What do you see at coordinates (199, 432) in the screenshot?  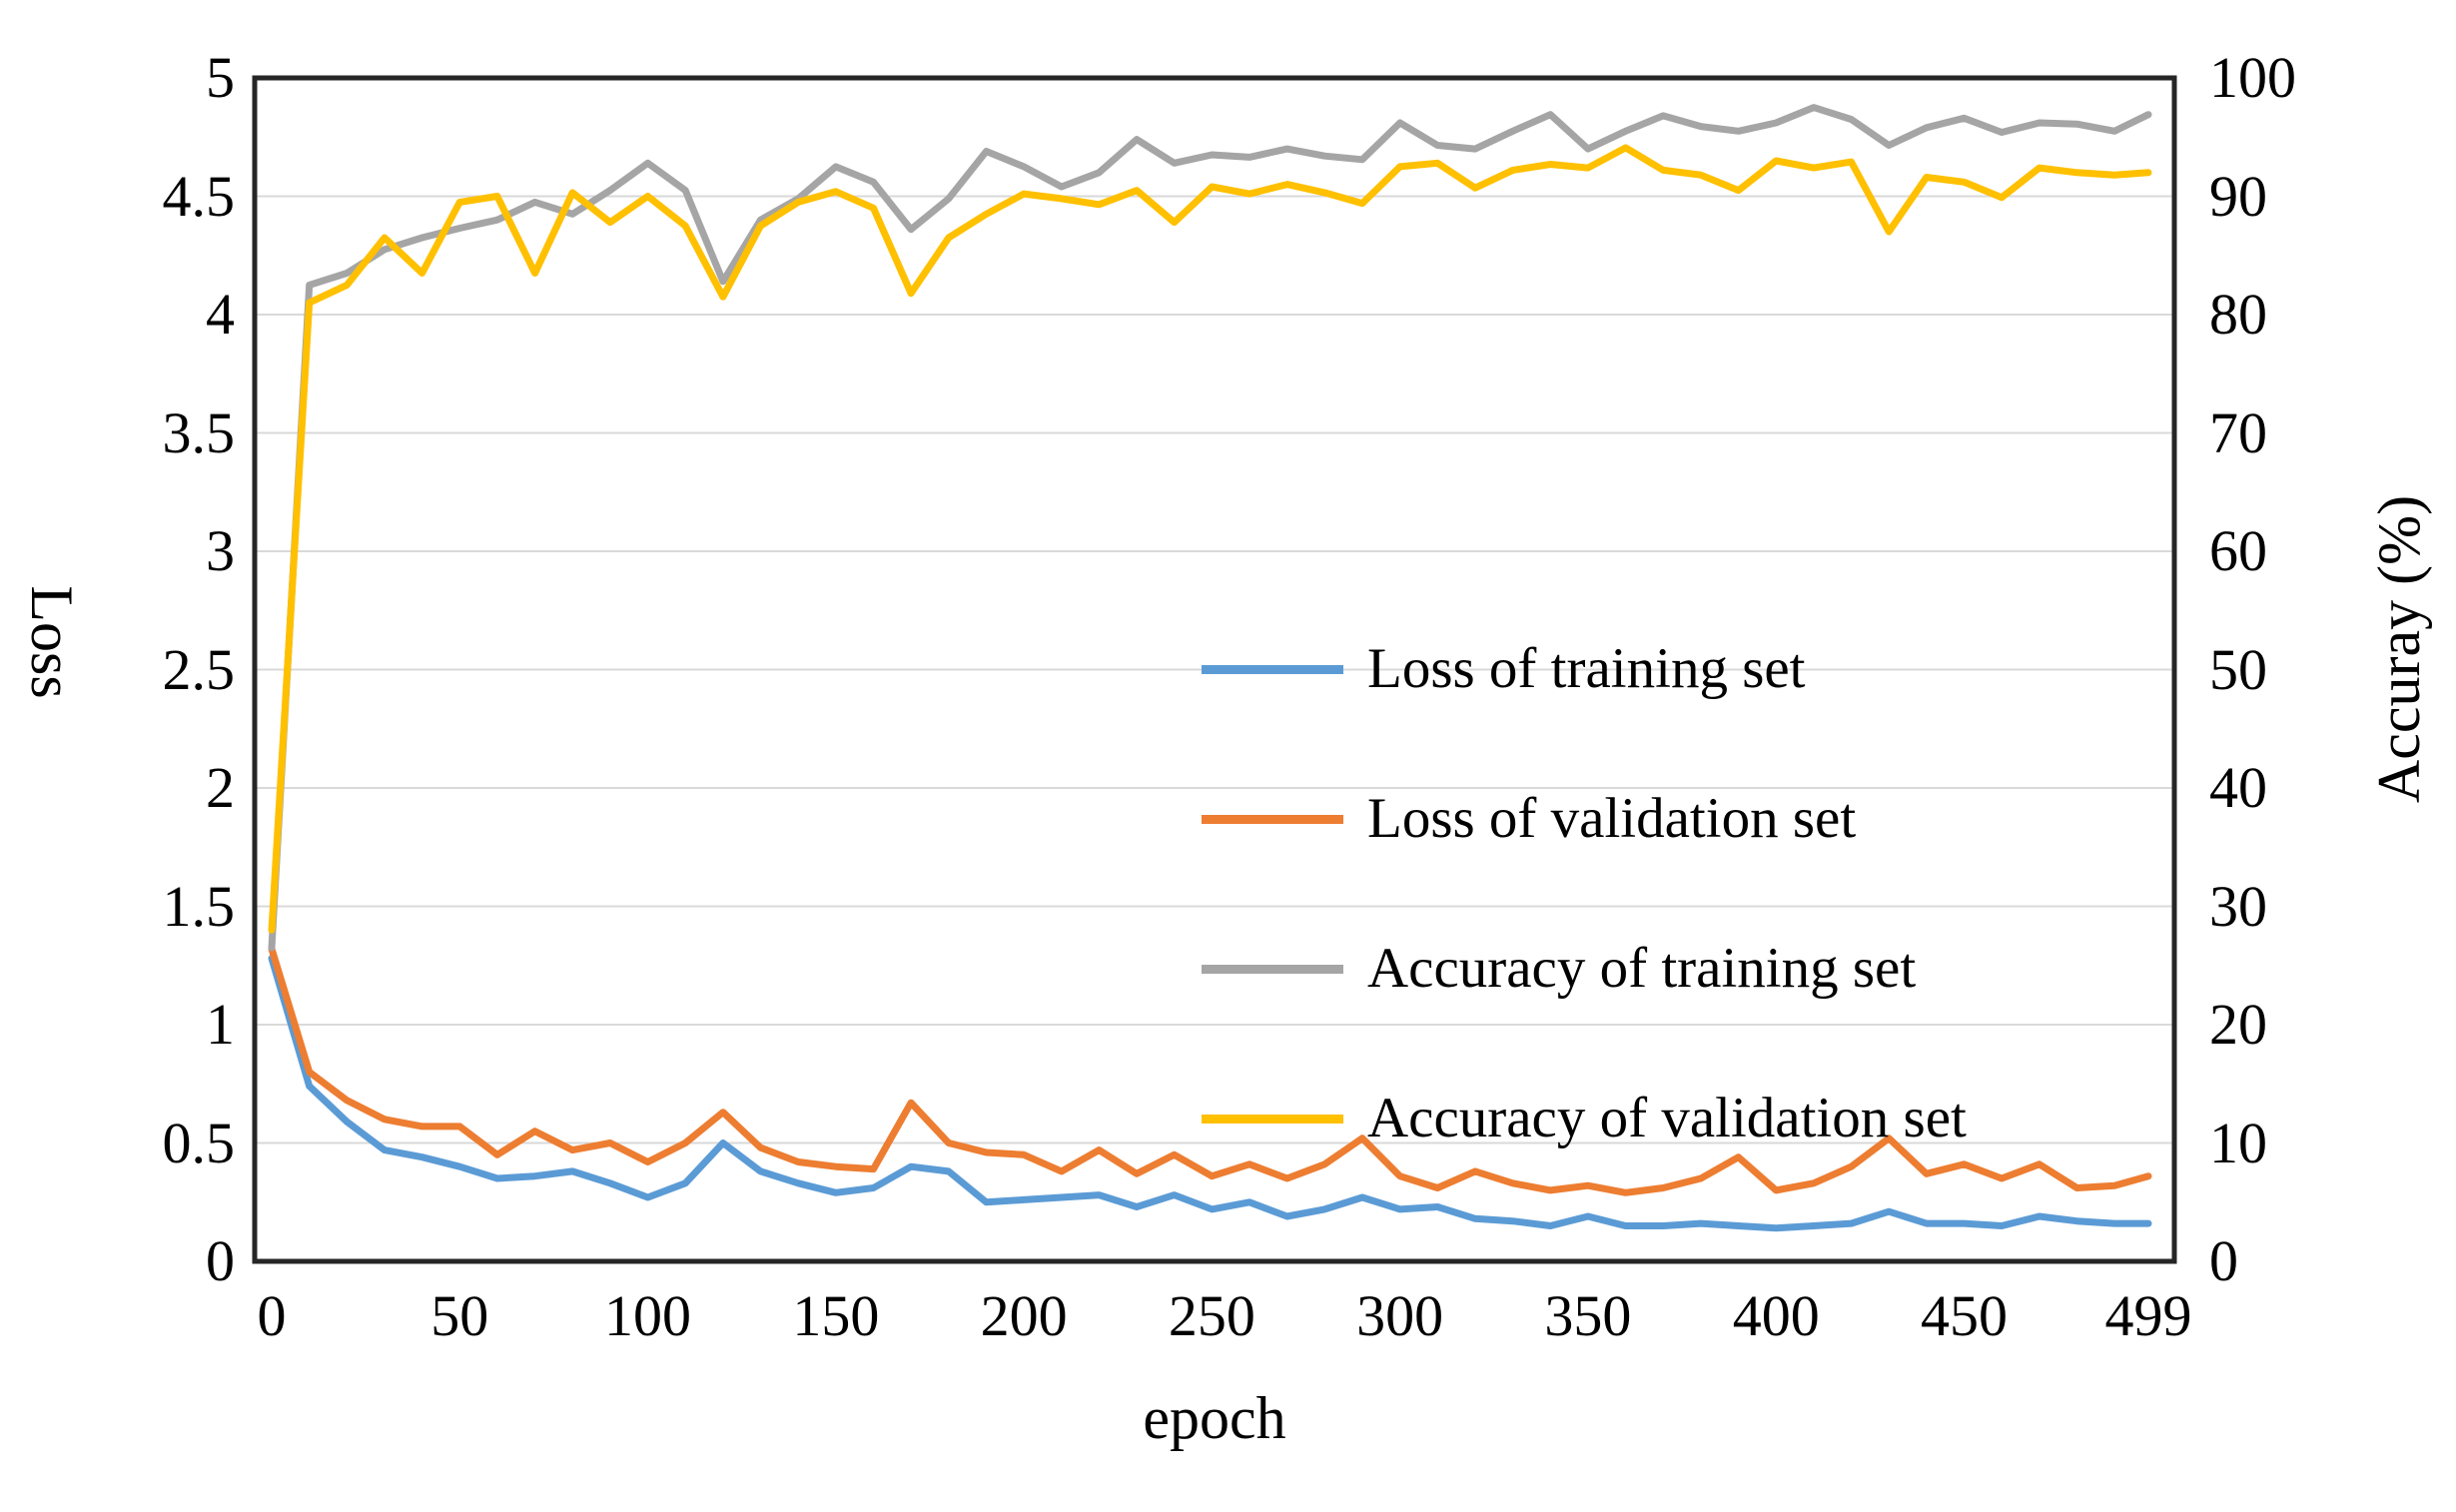 I see `left-axis-tick-label: 3.5` at bounding box center [199, 432].